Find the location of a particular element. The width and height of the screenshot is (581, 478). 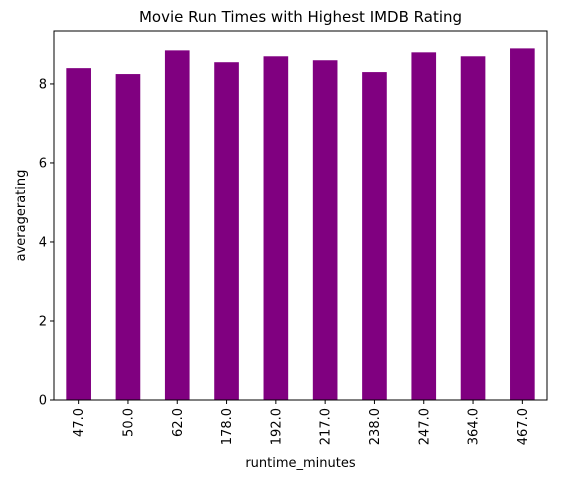

y-tick-label: 0 is located at coordinates (43, 401).